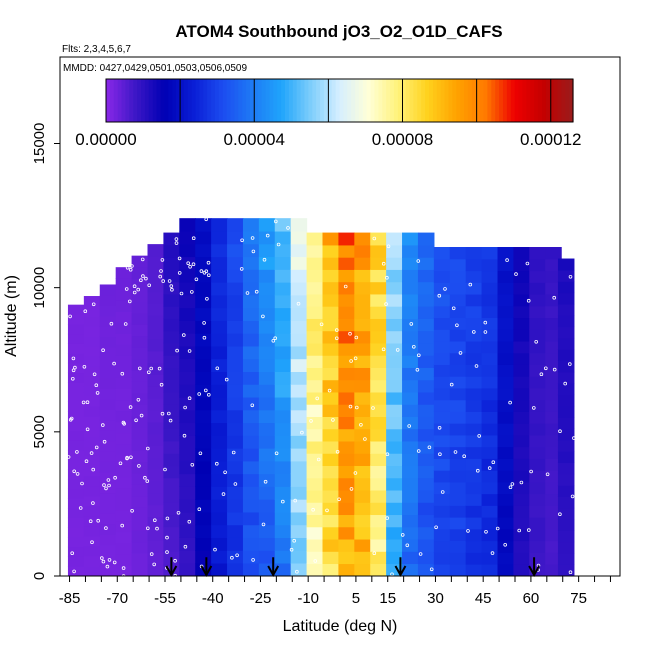 The width and height of the screenshot is (650, 650). I want to click on colorbar-tick-label: 0.00012, so click(550, 139).